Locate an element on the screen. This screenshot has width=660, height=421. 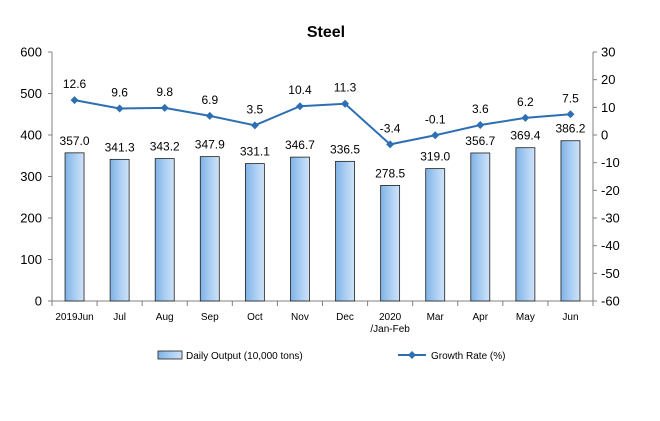
bar-value-label: 341.3 is located at coordinates (120, 147).